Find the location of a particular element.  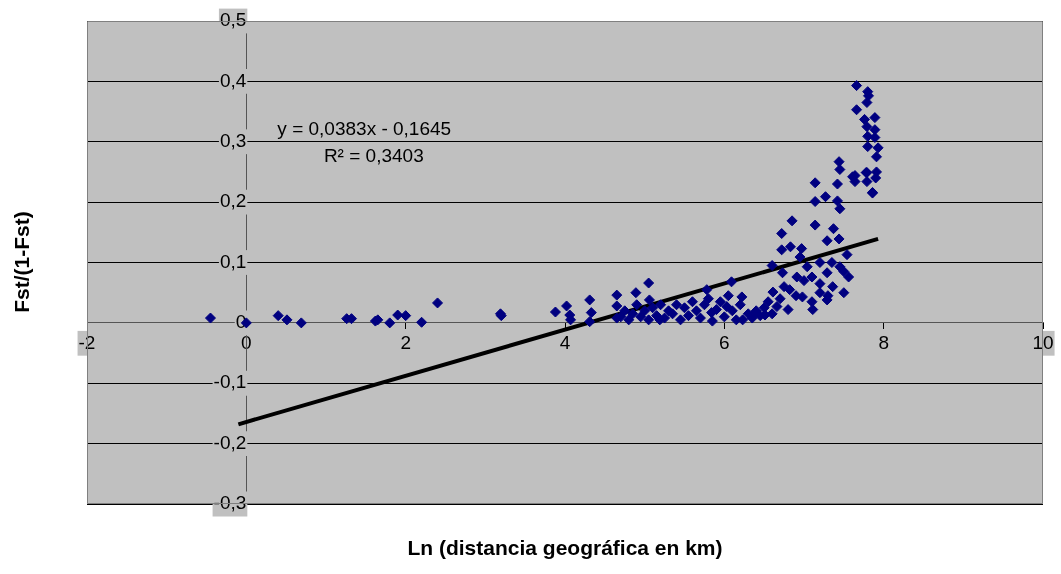

x-tick-label: 8 is located at coordinates (883, 342).